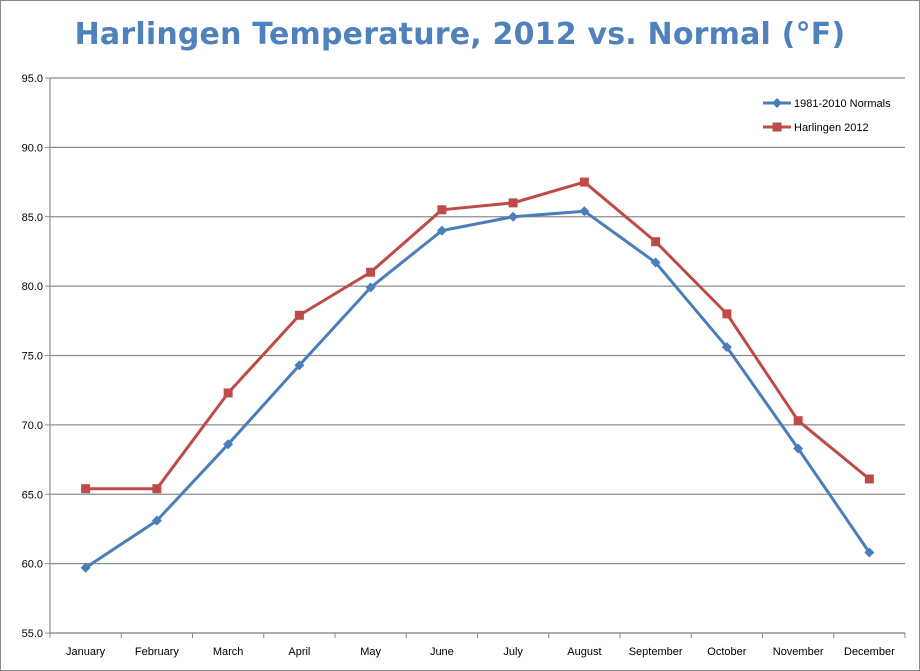 Image resolution: width=920 pixels, height=671 pixels. What do you see at coordinates (32, 287) in the screenshot?
I see `y-tick-label: 80.0` at bounding box center [32, 287].